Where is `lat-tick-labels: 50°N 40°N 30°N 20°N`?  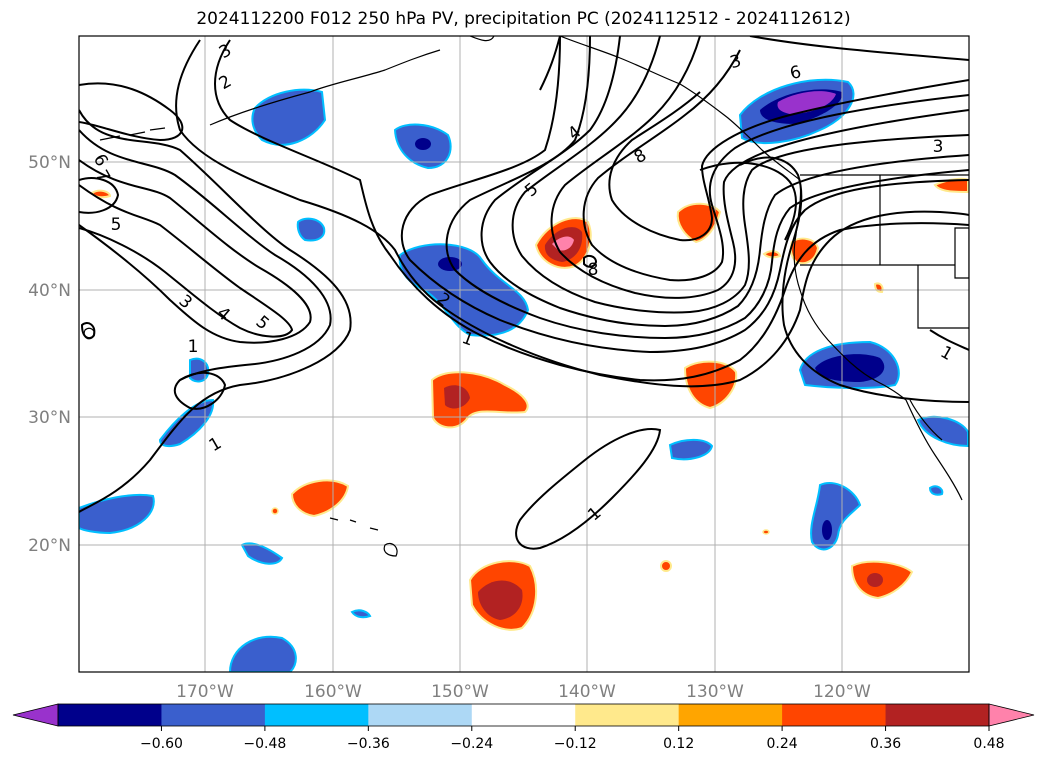
lat-tick-labels: 50°N 40°N 30°N 20°N is located at coordinates (49, 354).